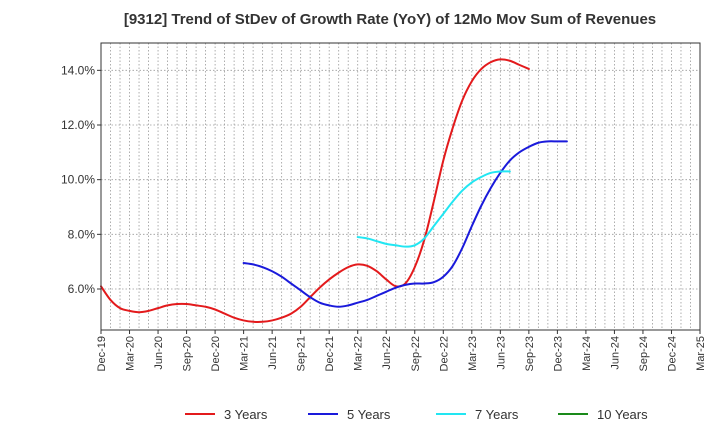 This screenshot has width=720, height=445. Describe the element at coordinates (473, 353) in the screenshot. I see `x-tick-label: Mar-23` at that location.